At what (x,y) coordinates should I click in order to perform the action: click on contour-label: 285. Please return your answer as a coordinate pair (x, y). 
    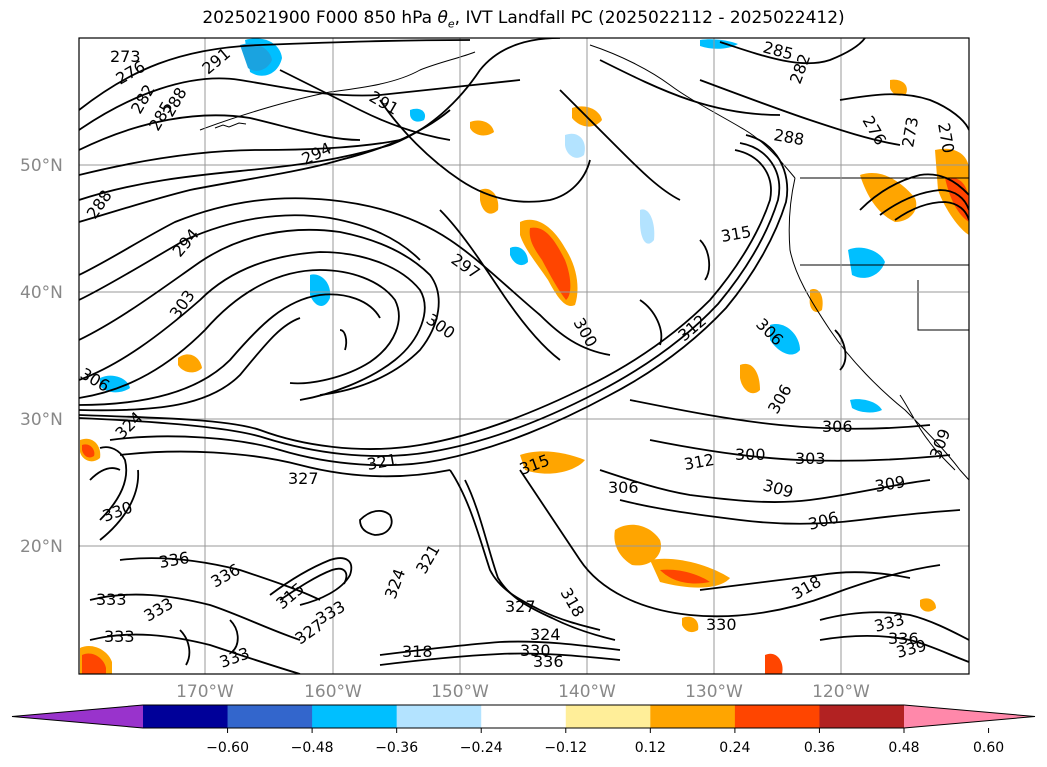
    Looking at the image, I should click on (778, 51).